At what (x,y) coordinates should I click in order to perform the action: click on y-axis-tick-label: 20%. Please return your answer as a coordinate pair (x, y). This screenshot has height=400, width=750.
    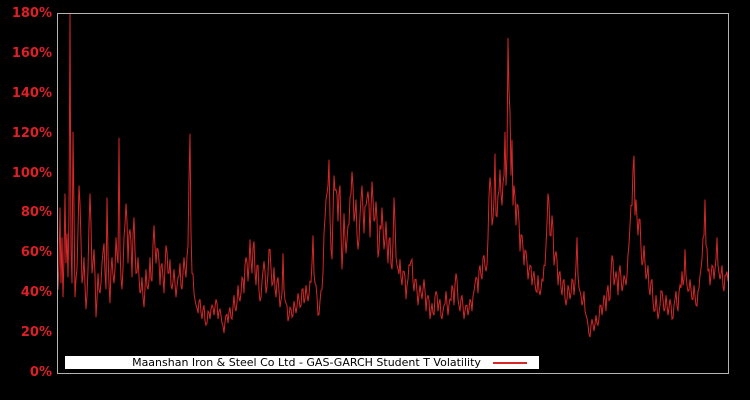
    Looking at the image, I should click on (36, 333).